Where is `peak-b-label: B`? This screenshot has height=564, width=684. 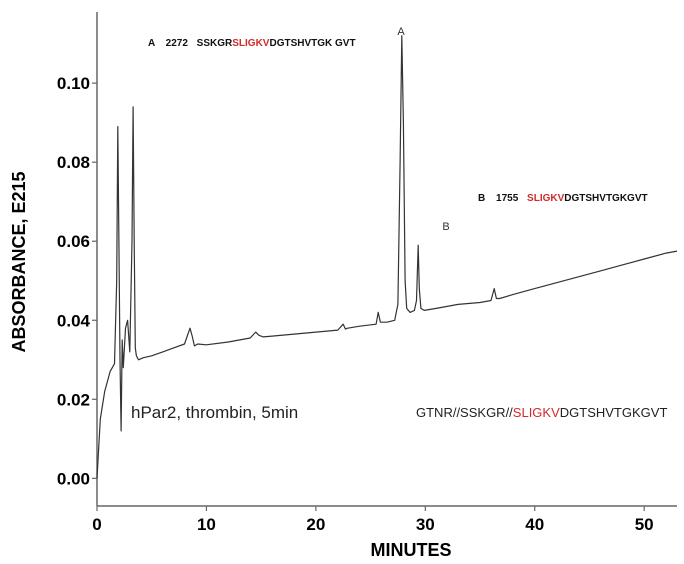
peak-b-label: B is located at coordinates (445, 227).